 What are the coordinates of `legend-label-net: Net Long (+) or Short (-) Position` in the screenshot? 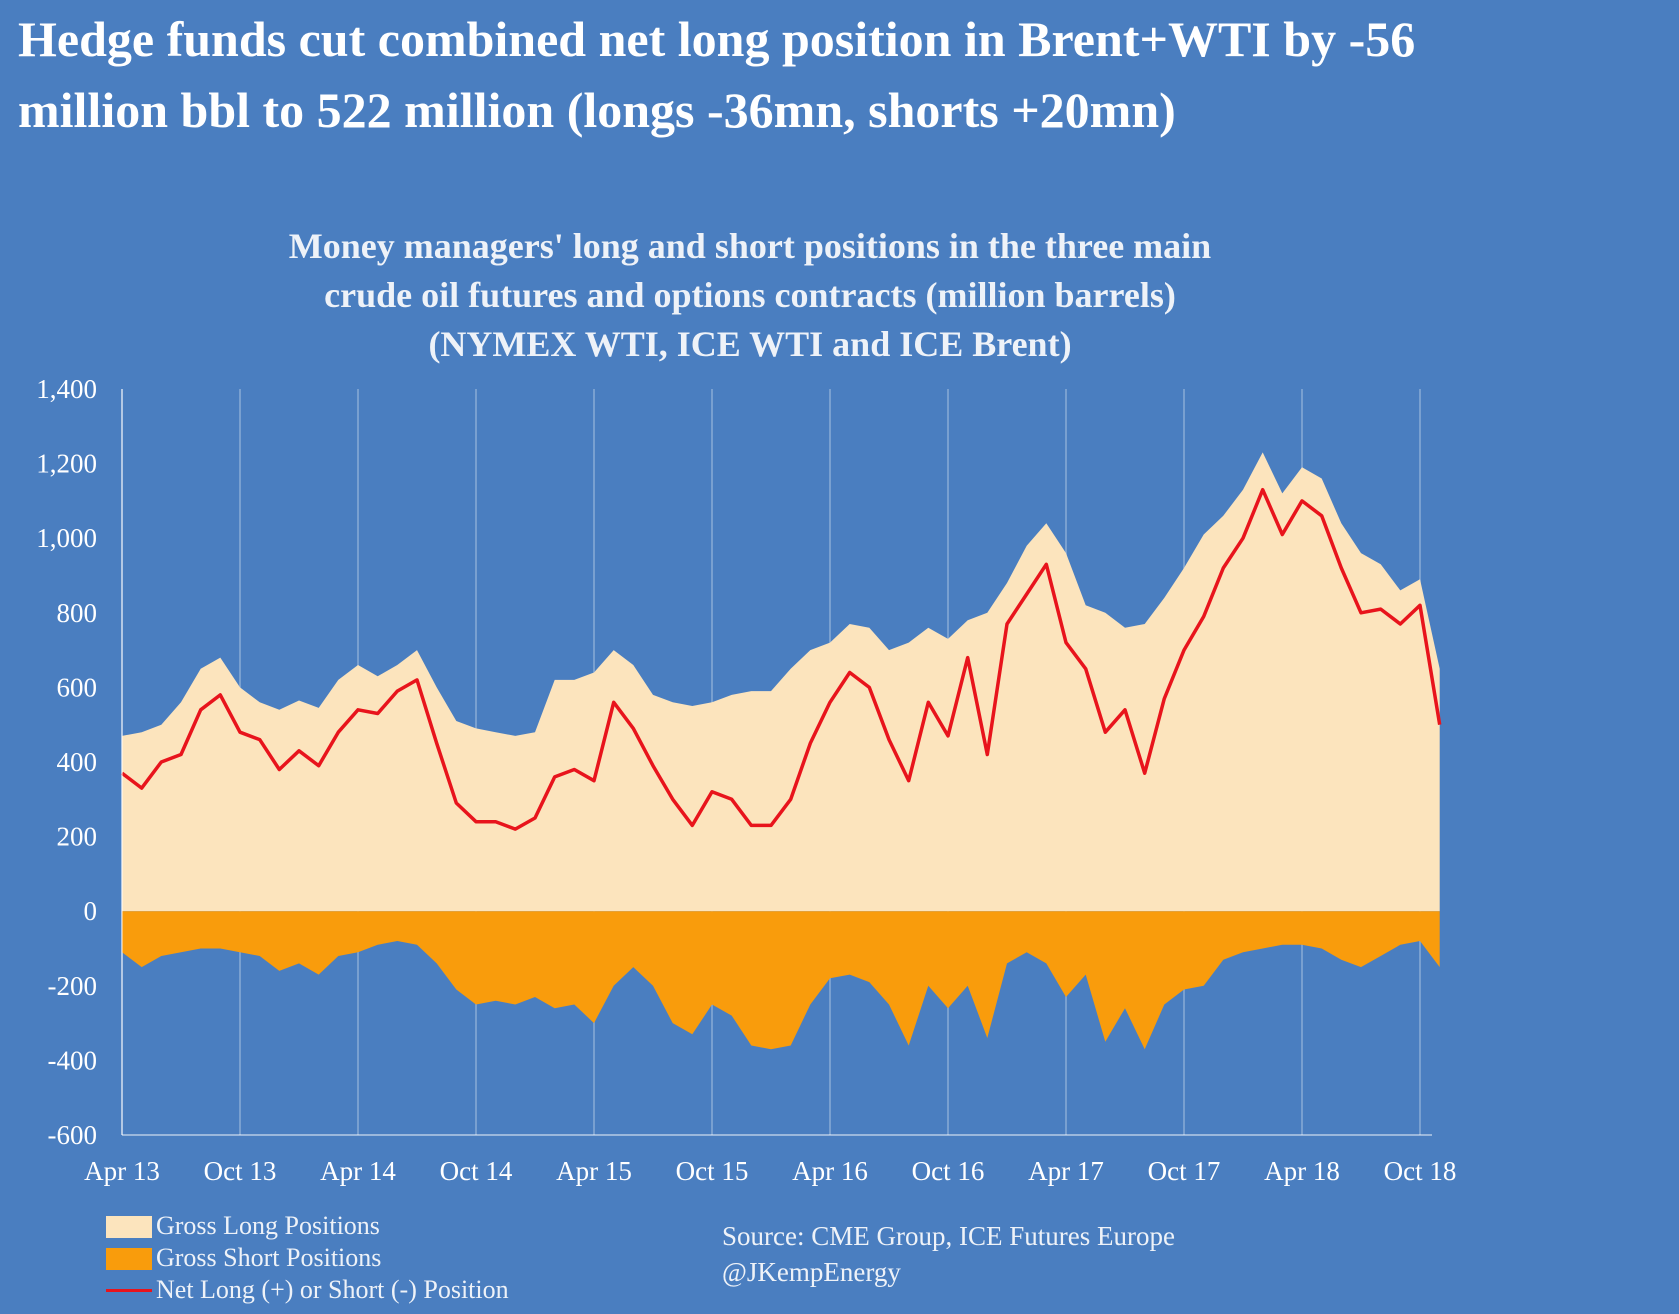 It's located at (332, 1289).